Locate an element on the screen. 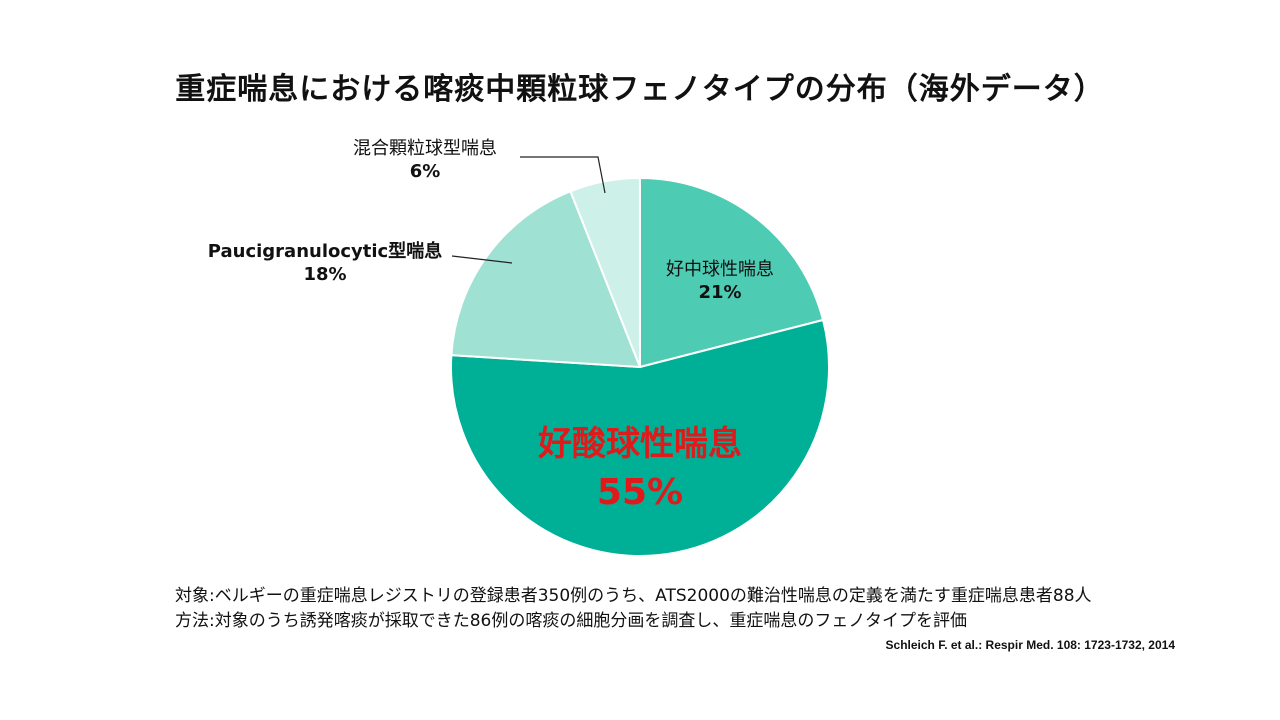 The height and width of the screenshot is (720, 1280). pie-slice-paucigranulocytic is located at coordinates (546, 279).